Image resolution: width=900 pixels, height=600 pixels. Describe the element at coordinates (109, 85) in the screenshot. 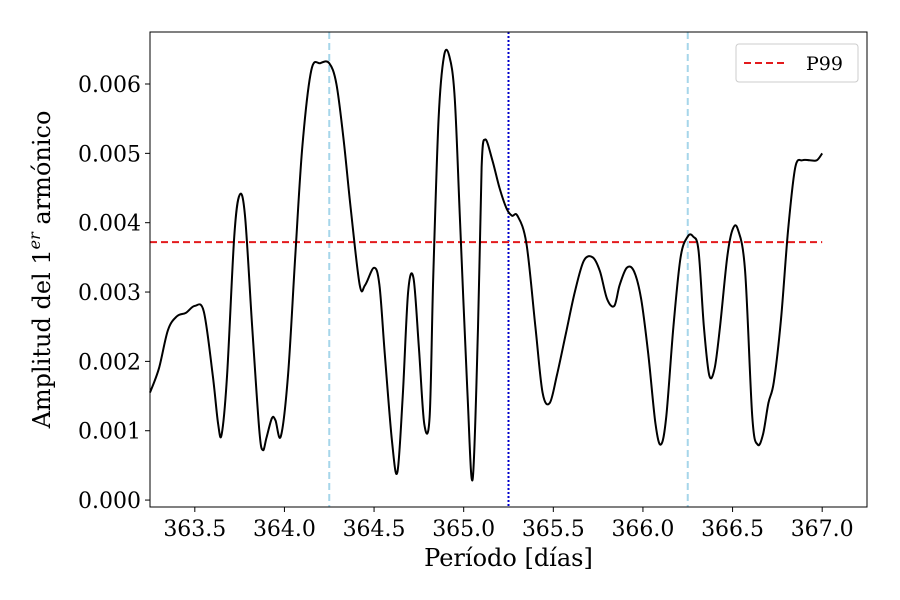

I see `y-tick-label: 0.006` at that location.